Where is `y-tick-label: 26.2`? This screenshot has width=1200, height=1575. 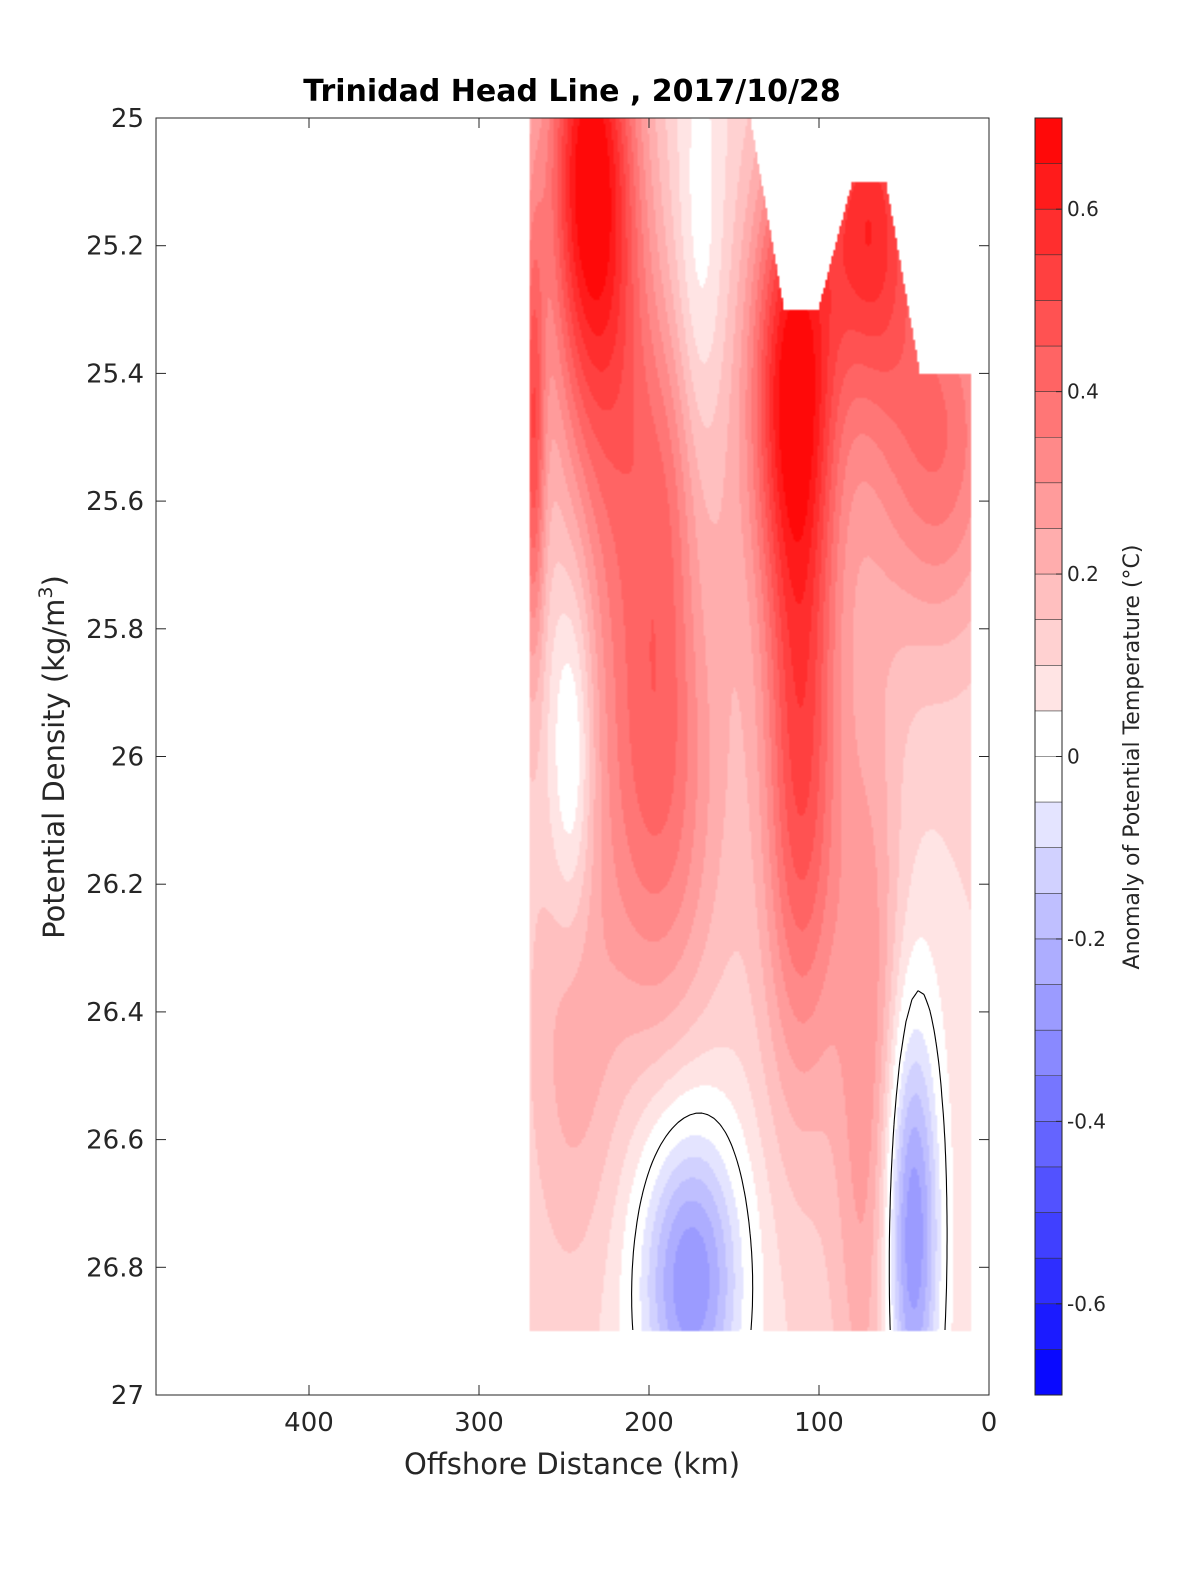
y-tick-label: 26.2 is located at coordinates (115, 885).